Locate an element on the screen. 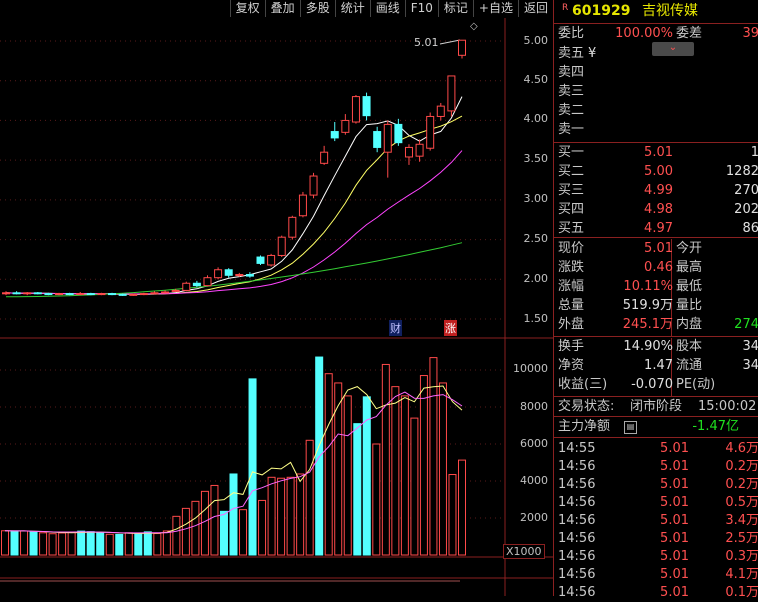 The height and width of the screenshot is (602, 758). buy-level-label: 买一 is located at coordinates (571, 152).